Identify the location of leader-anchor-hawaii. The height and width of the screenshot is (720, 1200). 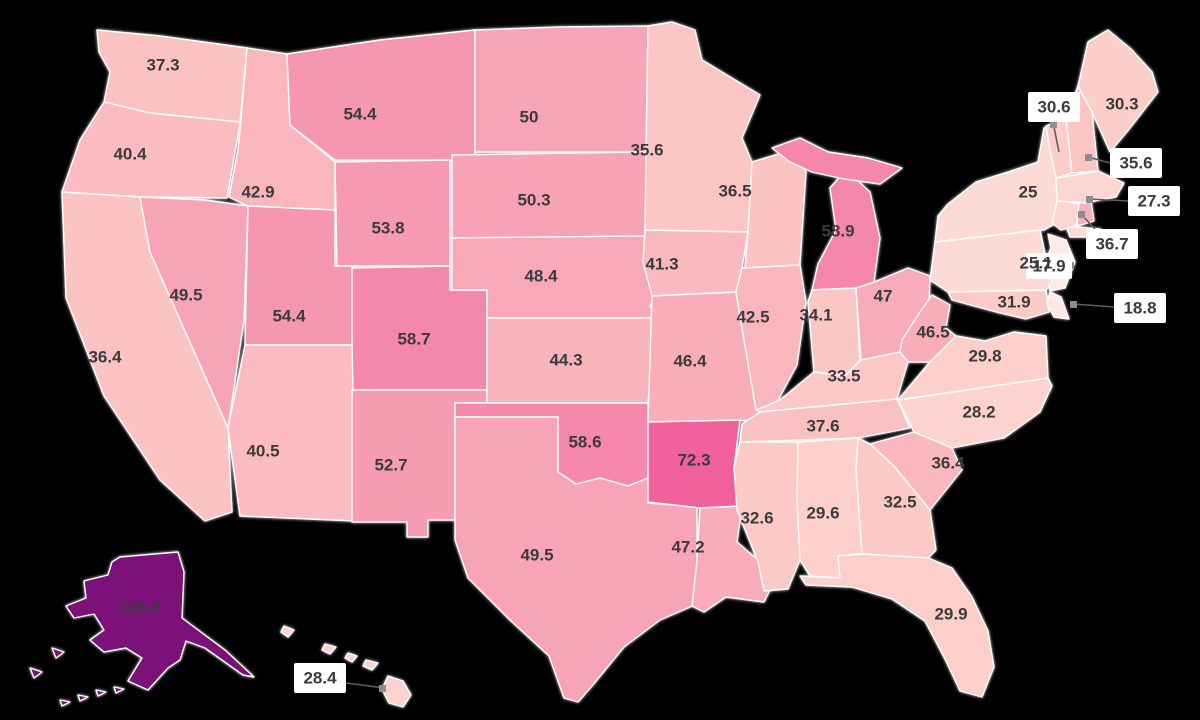
(382, 688).